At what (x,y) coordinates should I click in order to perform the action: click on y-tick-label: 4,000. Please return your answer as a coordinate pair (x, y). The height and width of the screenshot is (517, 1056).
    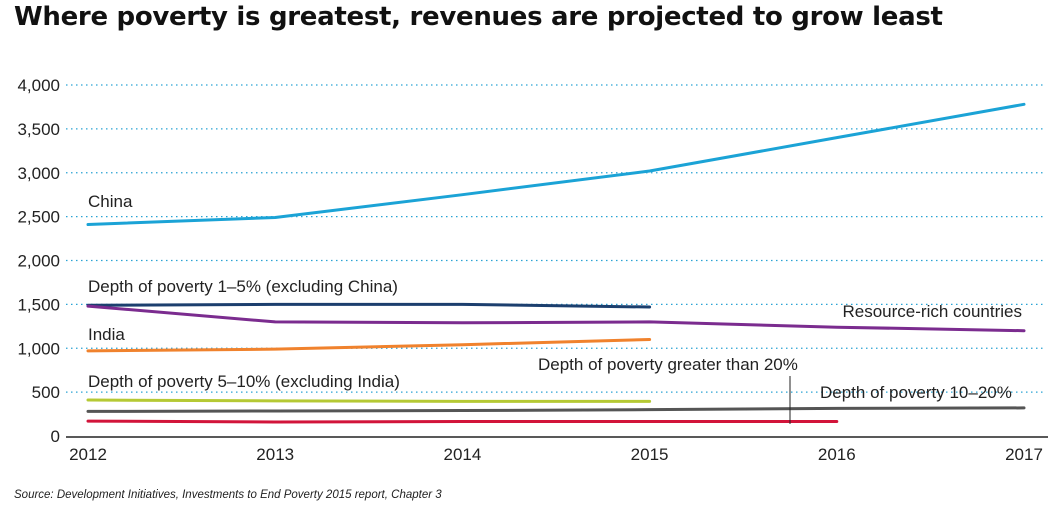
    Looking at the image, I should click on (38, 85).